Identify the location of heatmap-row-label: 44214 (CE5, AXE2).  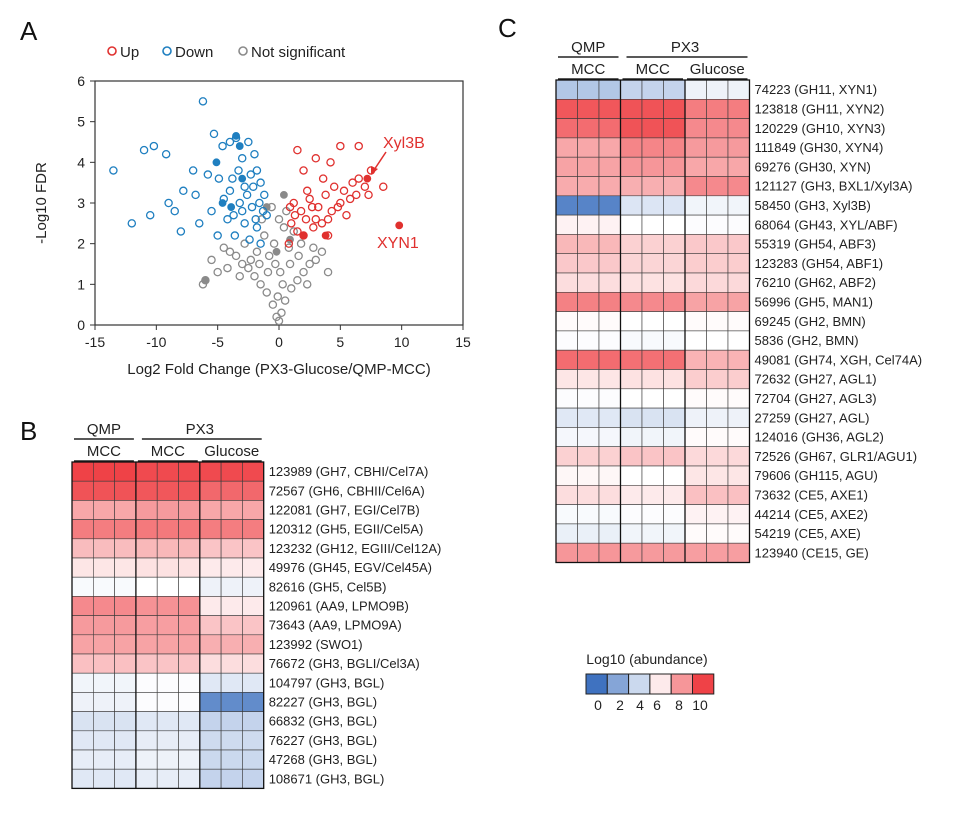
(811, 514).